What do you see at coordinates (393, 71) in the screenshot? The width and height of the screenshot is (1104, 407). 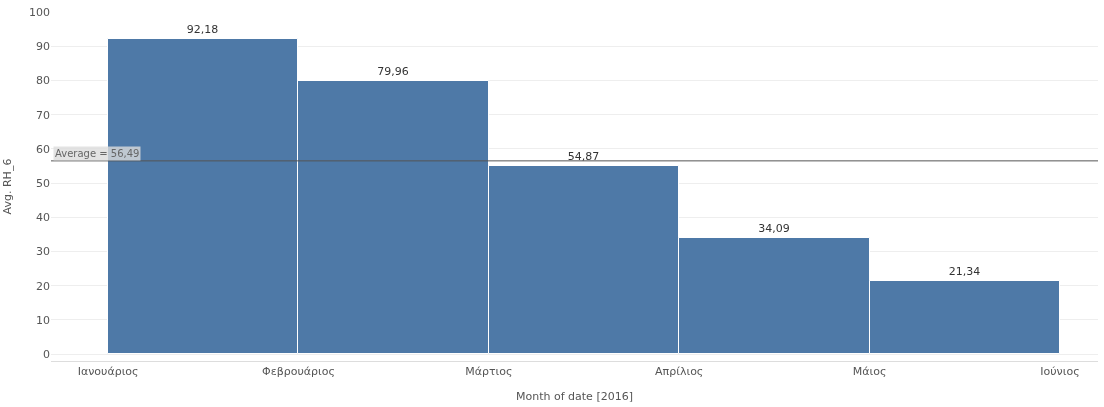 I see `data-label: 79,96` at bounding box center [393, 71].